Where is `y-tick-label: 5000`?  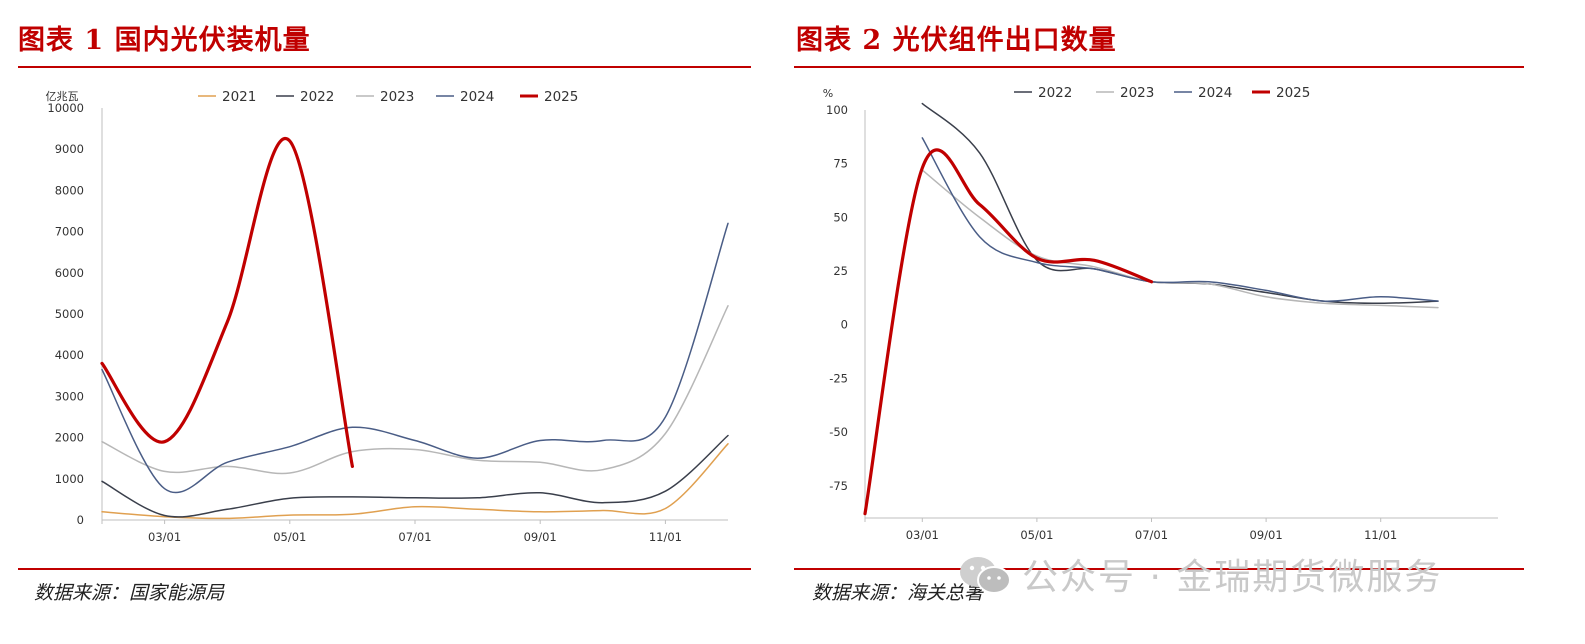 y-tick-label: 5000 is located at coordinates (69, 314).